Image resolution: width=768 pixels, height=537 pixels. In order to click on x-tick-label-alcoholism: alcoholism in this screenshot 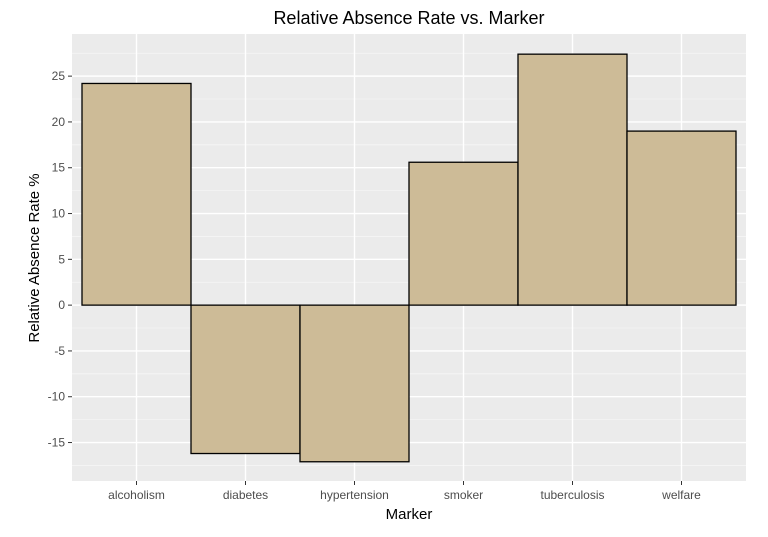, I will do `click(136, 495)`.